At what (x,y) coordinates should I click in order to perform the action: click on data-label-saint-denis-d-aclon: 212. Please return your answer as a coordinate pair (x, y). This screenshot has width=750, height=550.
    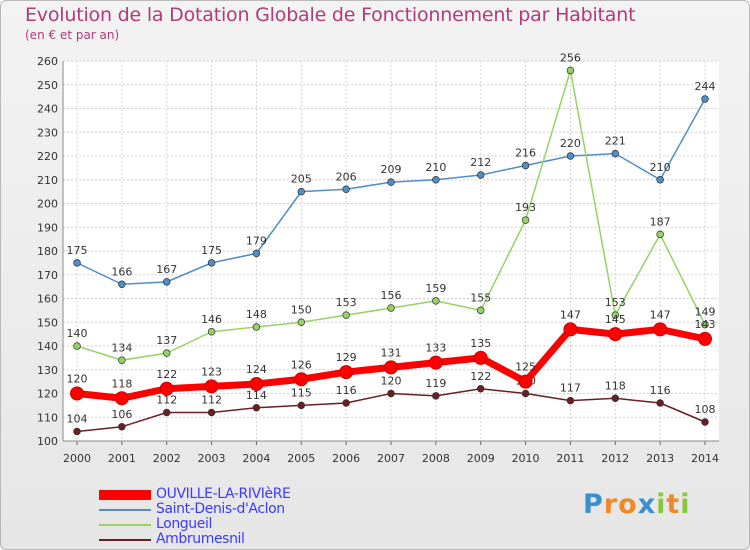
    Looking at the image, I should click on (480, 162).